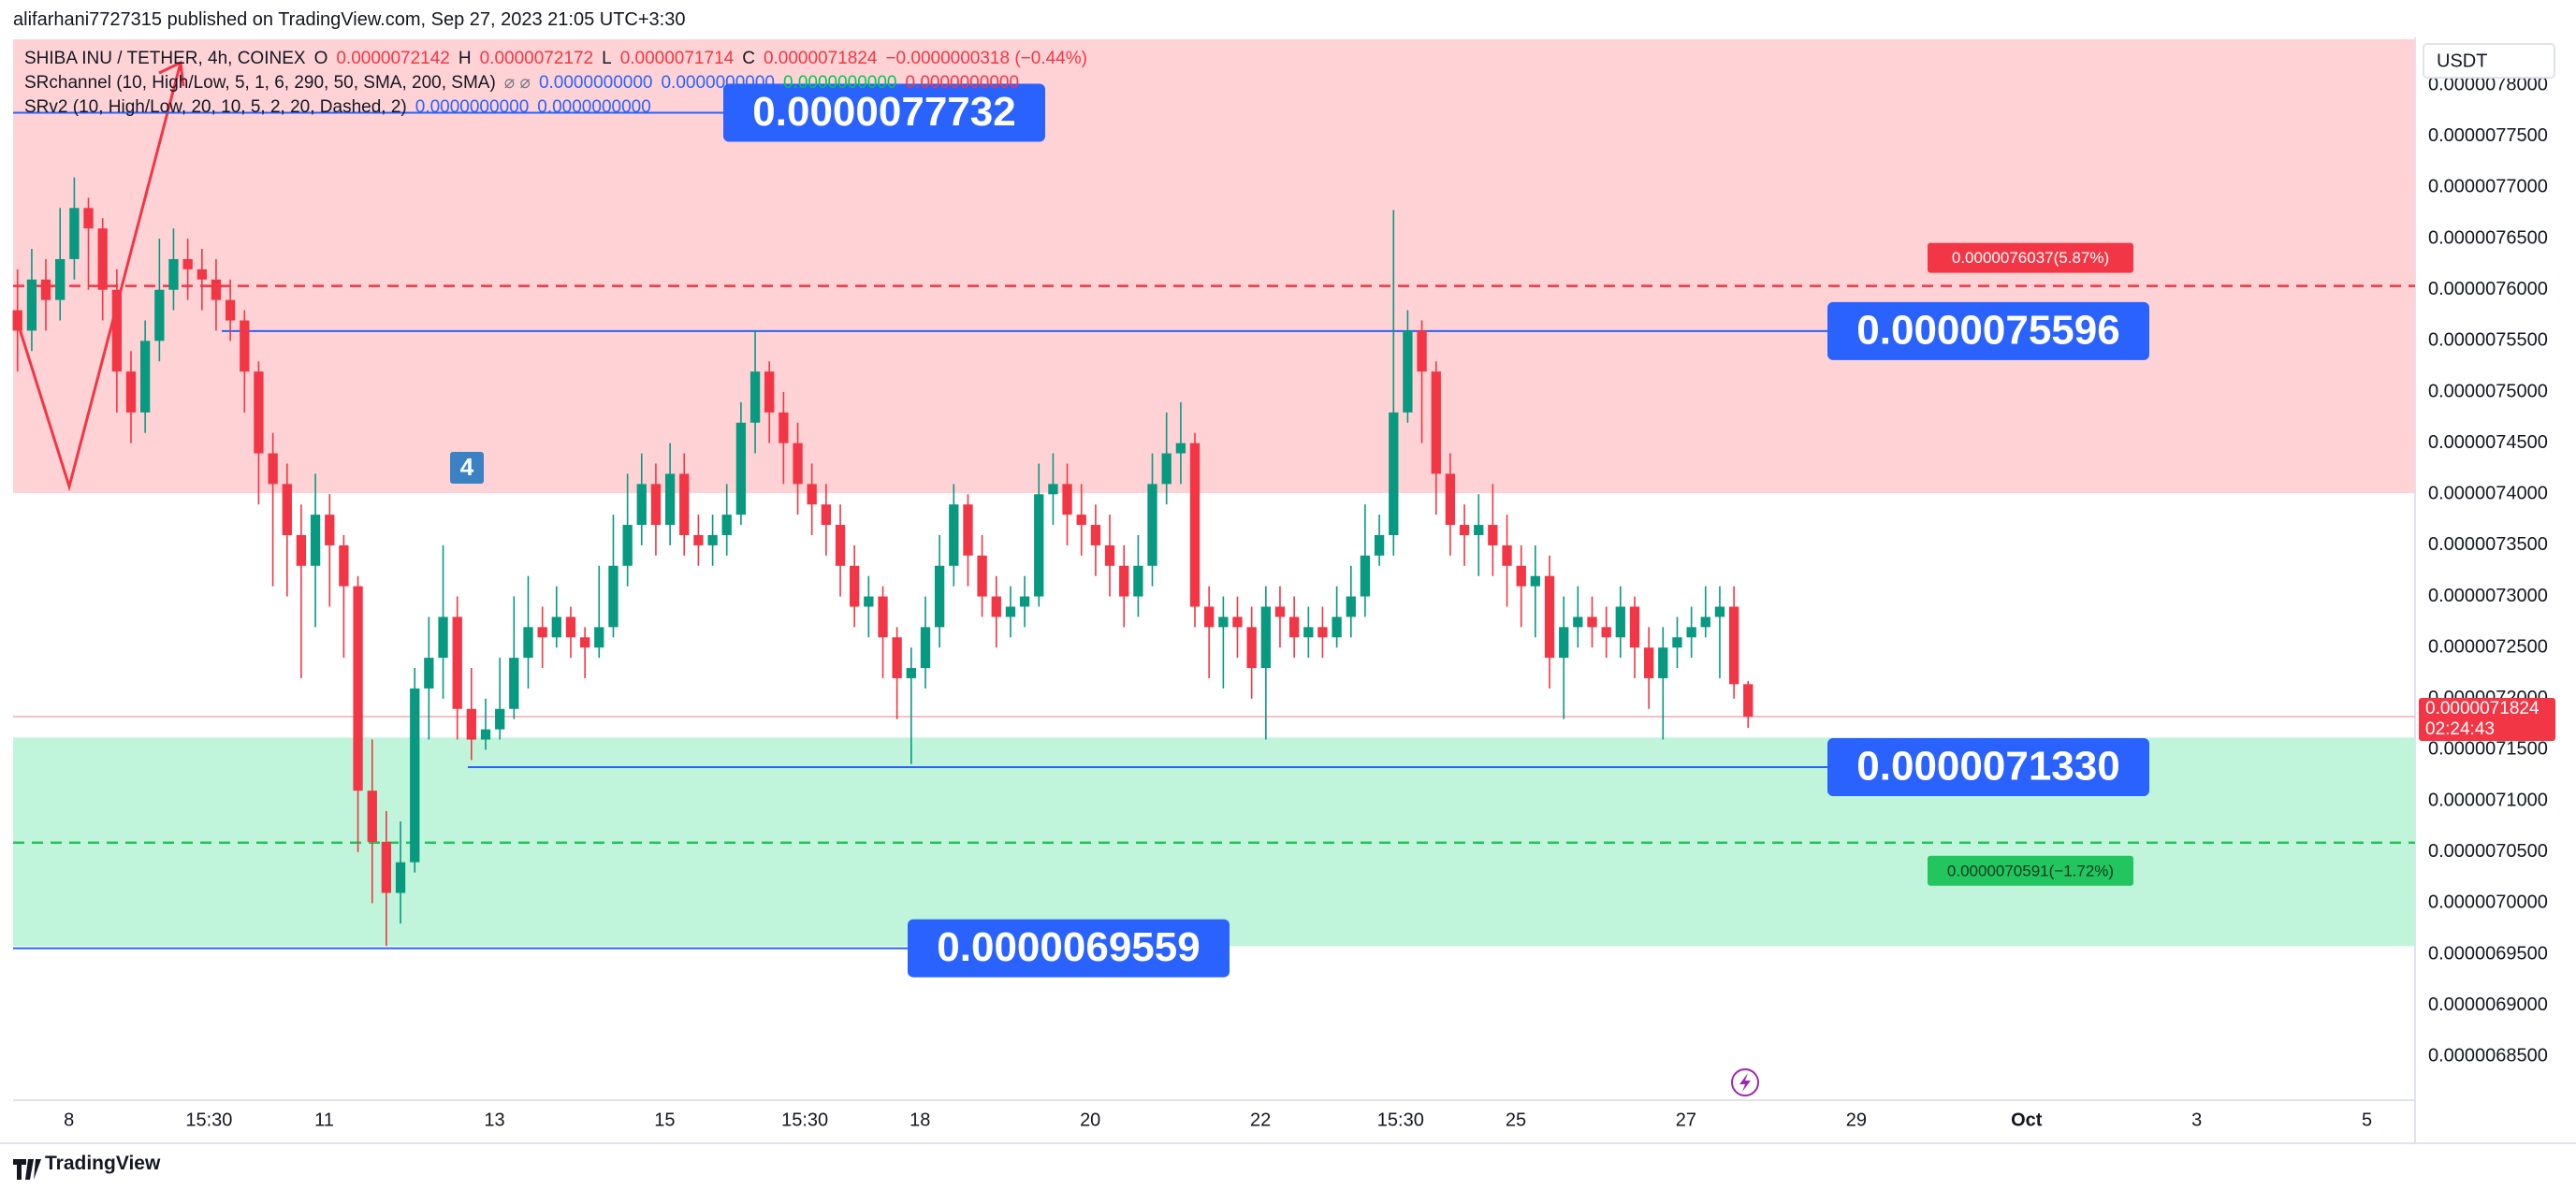 This screenshot has width=2576, height=1190. Describe the element at coordinates (1987, 767) in the screenshot. I see `level-label: 0.0000071330` at that location.